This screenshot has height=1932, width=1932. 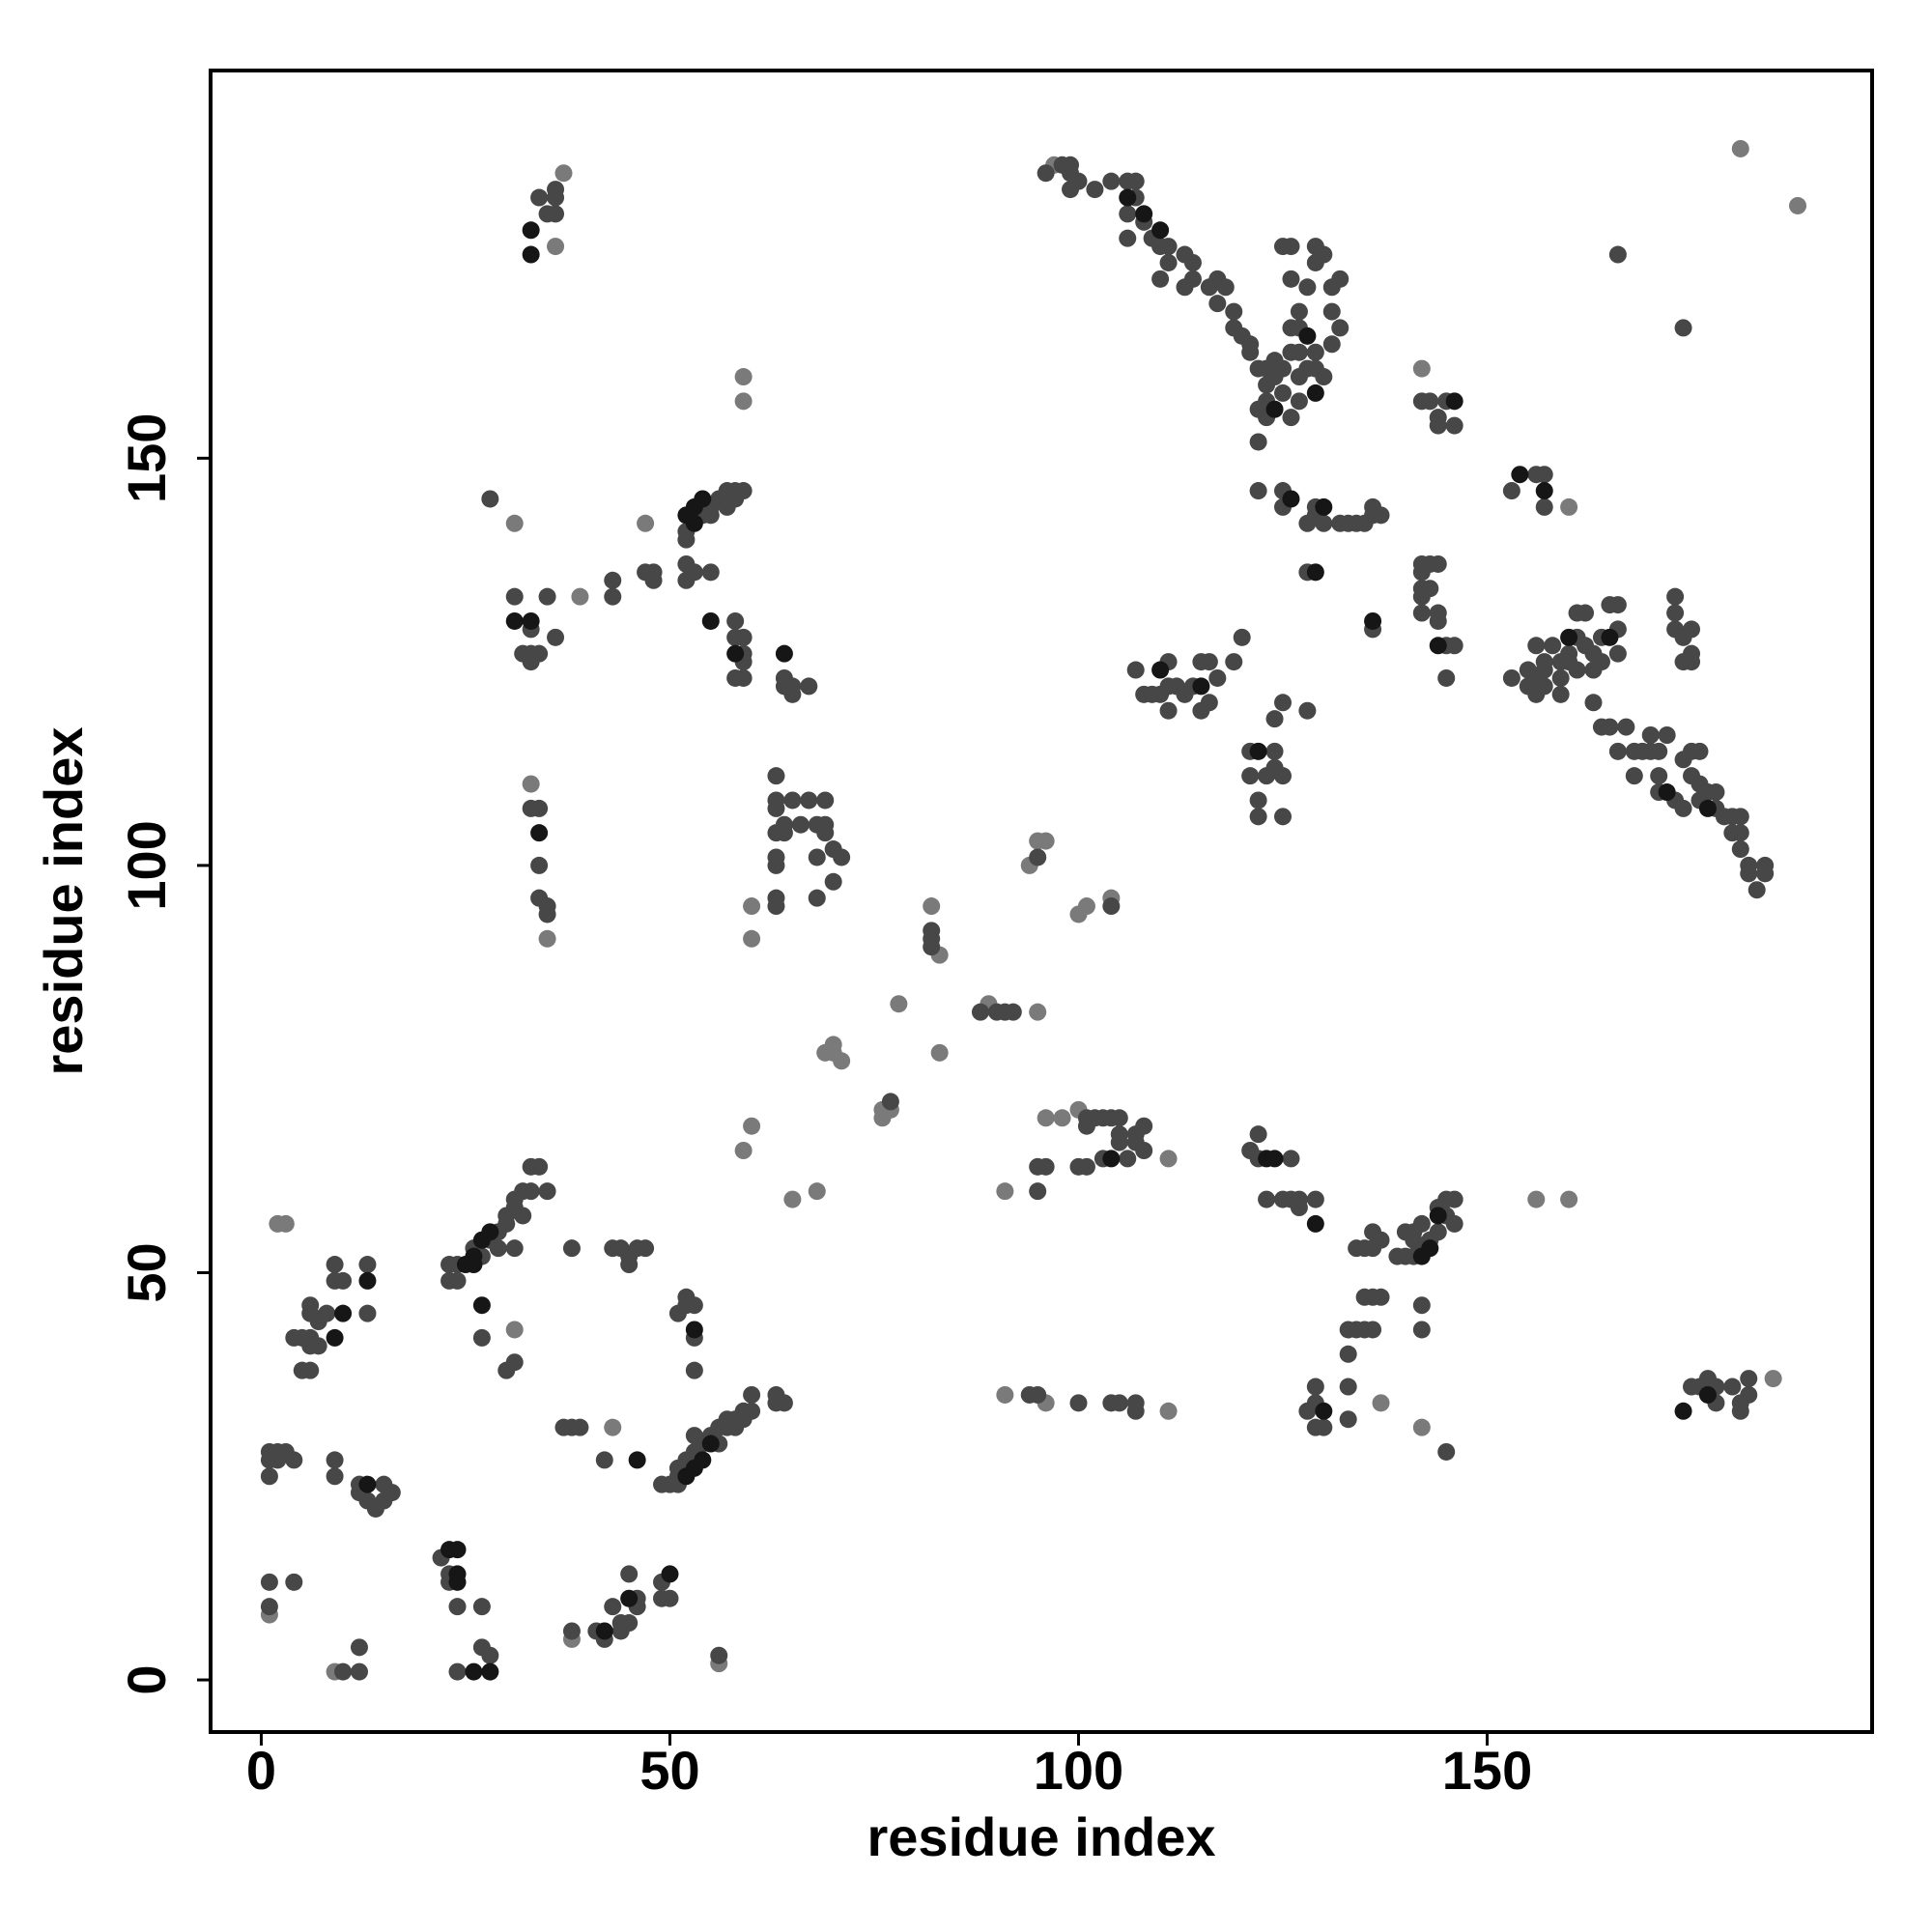 I want to click on x-axis-title: residue index, so click(x=1041, y=1836).